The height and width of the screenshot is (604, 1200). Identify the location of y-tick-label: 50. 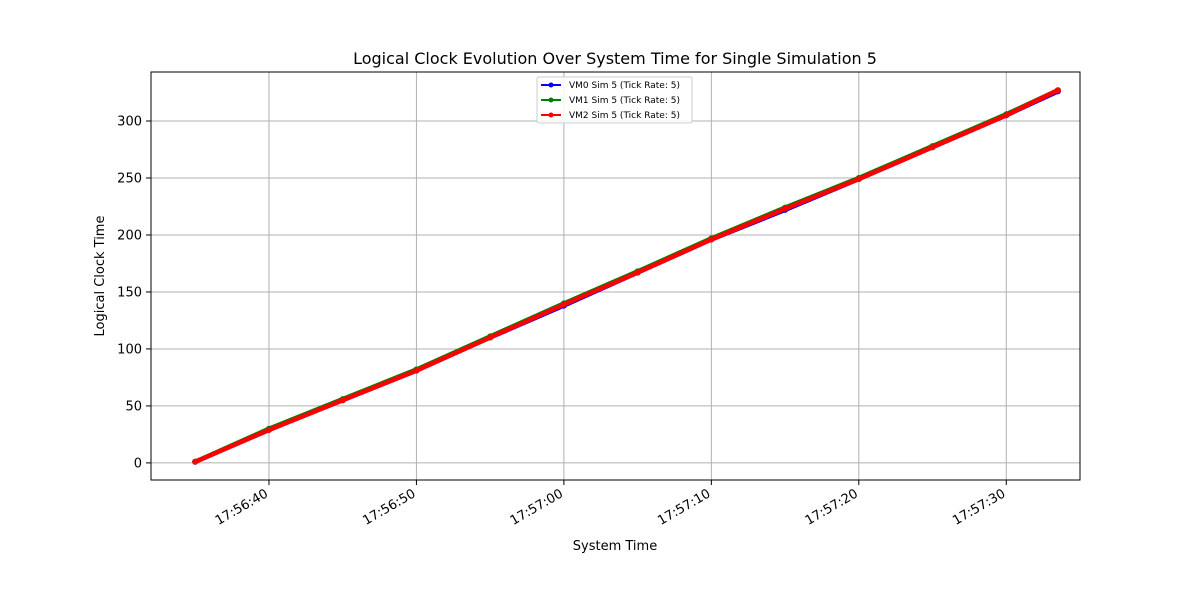
(133, 406).